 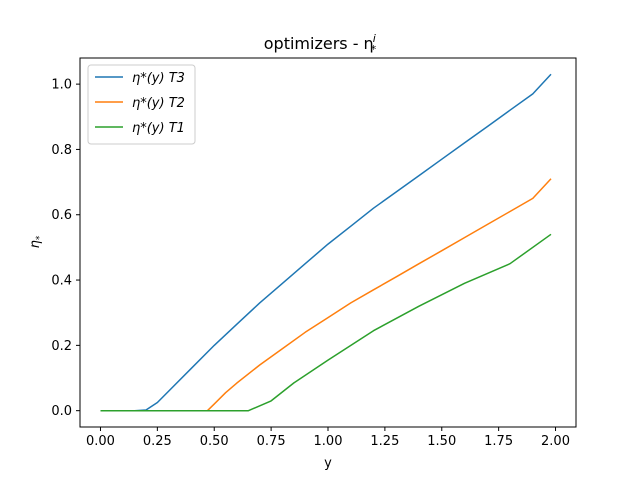 I want to click on x-tick-label: 2.00, so click(x=555, y=441).